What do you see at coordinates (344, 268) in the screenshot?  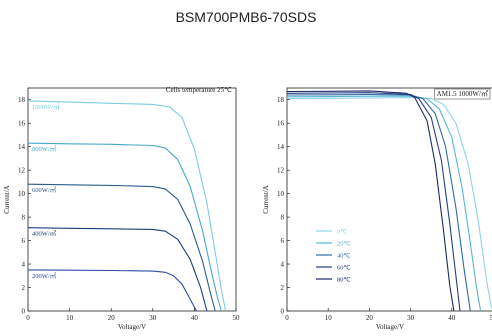 I see `legend-entry: 60℃` at bounding box center [344, 268].